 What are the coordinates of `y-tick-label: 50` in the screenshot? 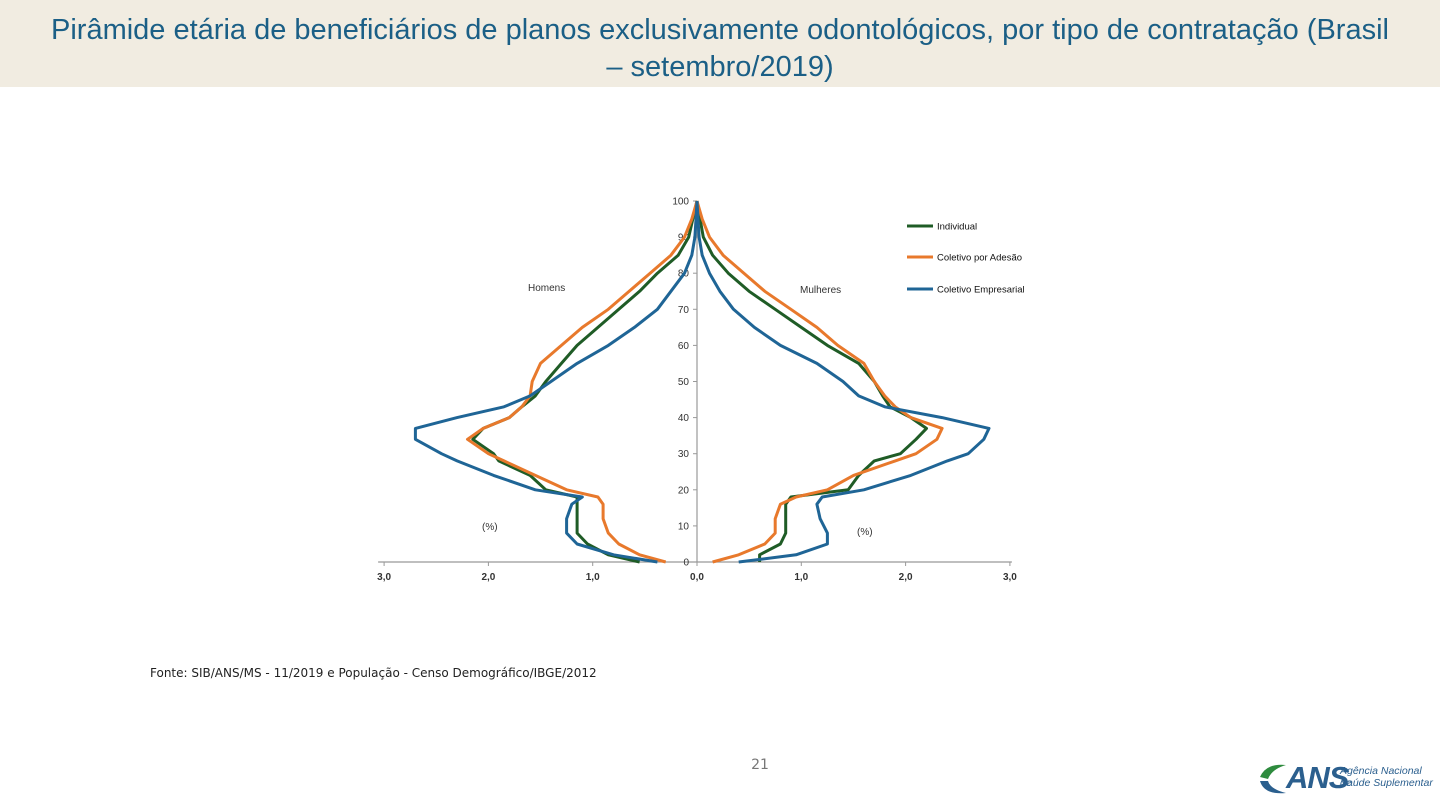 It's located at (684, 382).